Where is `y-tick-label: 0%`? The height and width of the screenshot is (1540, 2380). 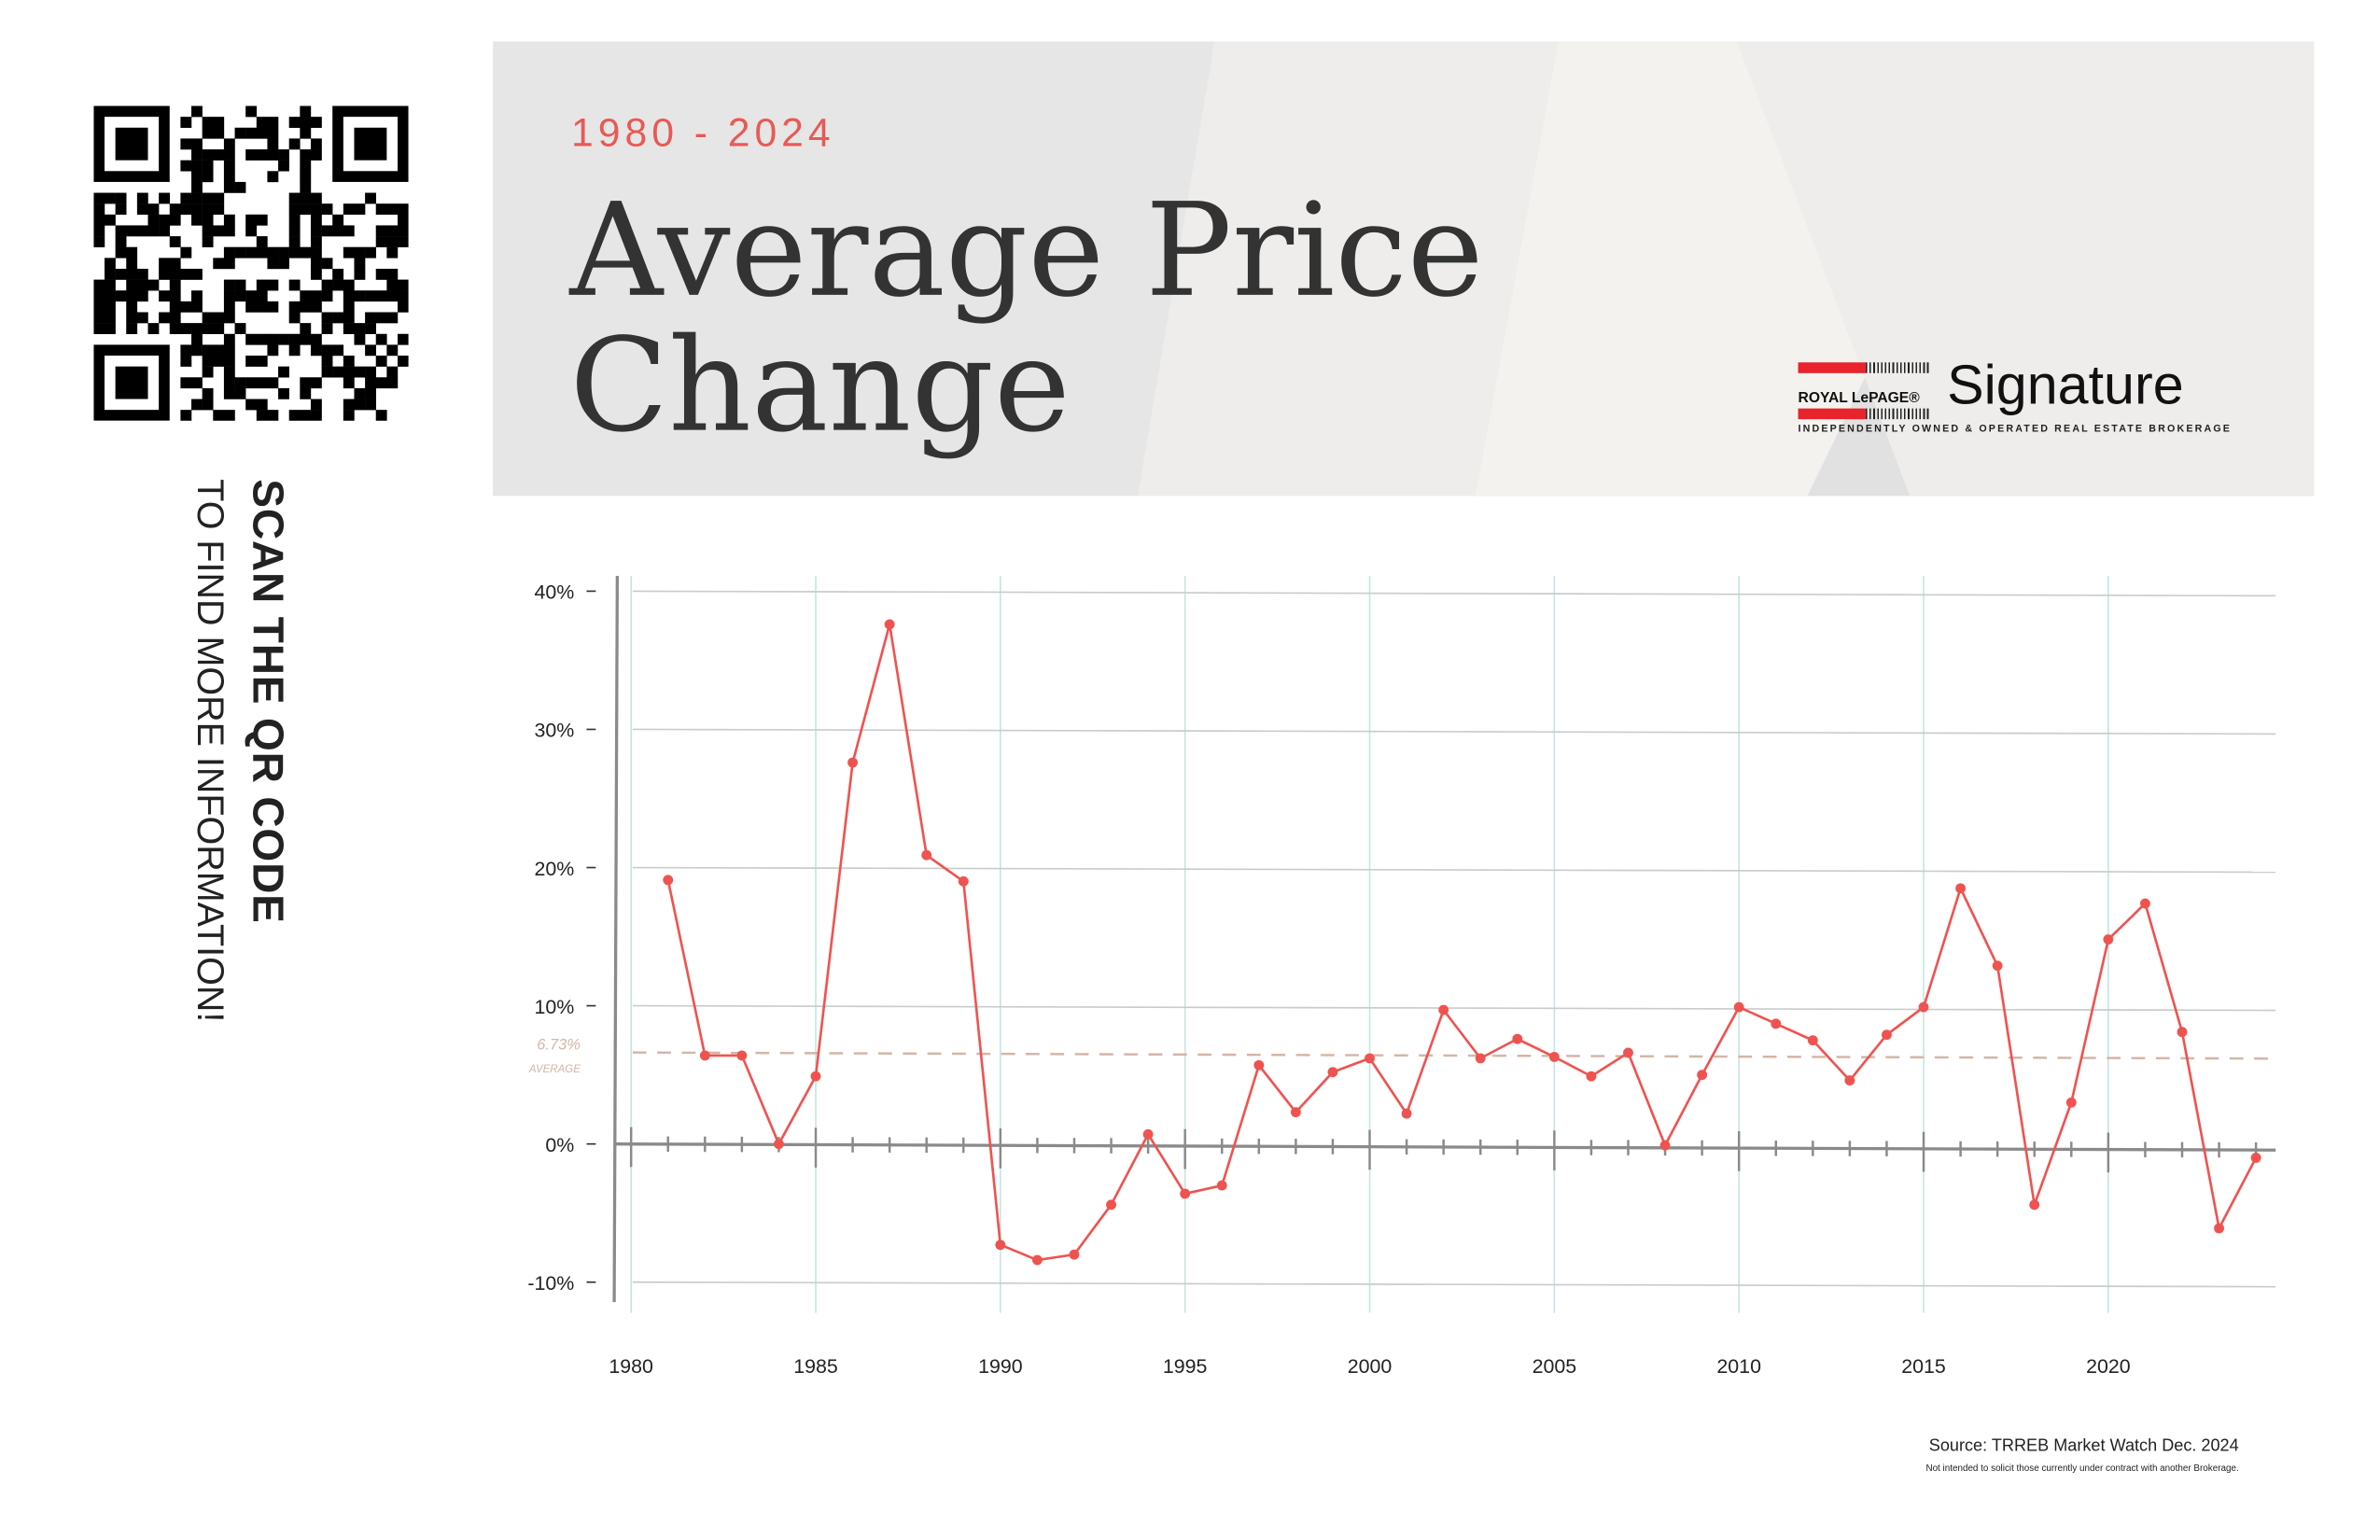 y-tick-label: 0% is located at coordinates (559, 1145).